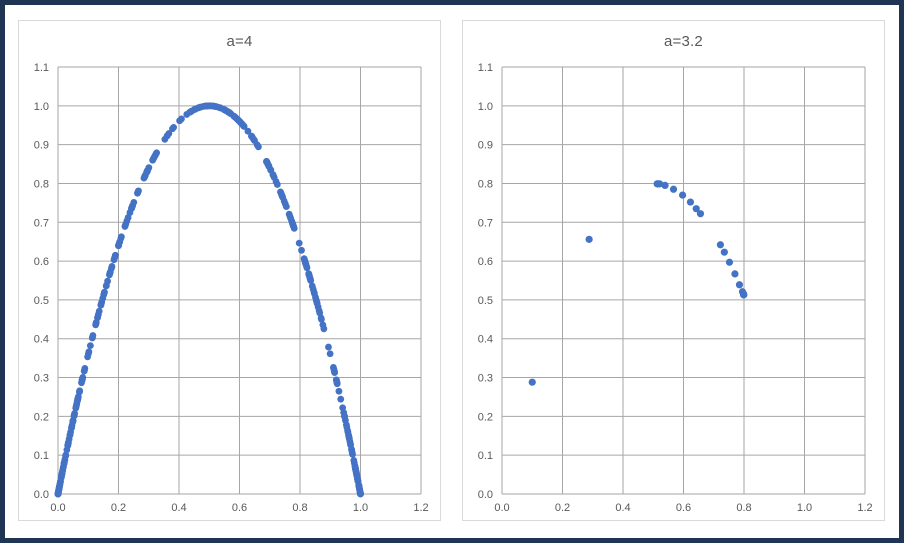  Describe the element at coordinates (683, 41) in the screenshot. I see `chart-title: a=3.2` at that location.